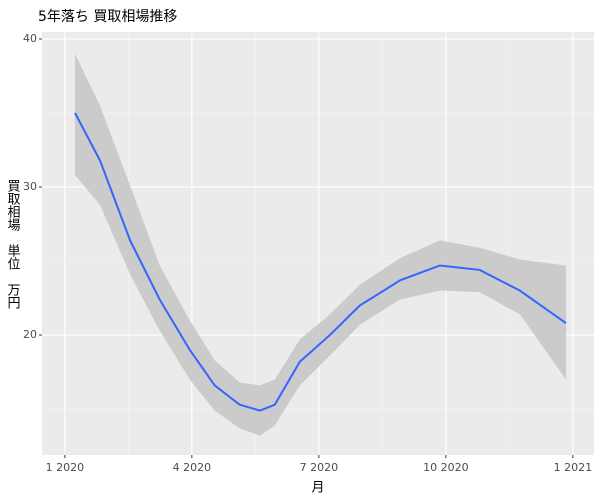 The image size is (600, 500). Describe the element at coordinates (30, 38) in the screenshot. I see `y-tick-label: 40` at that location.